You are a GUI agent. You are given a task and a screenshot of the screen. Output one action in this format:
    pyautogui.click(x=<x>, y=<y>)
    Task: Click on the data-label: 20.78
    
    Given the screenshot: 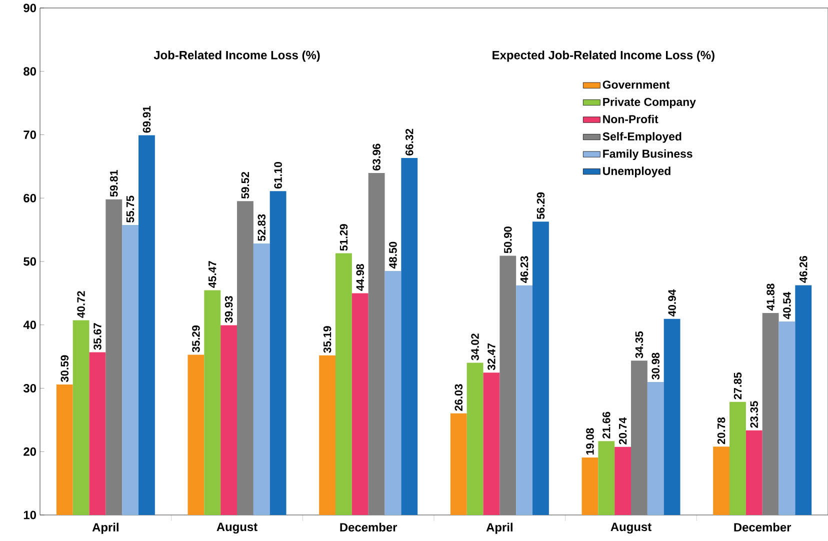 What is the action you would take?
    pyautogui.click(x=721, y=430)
    